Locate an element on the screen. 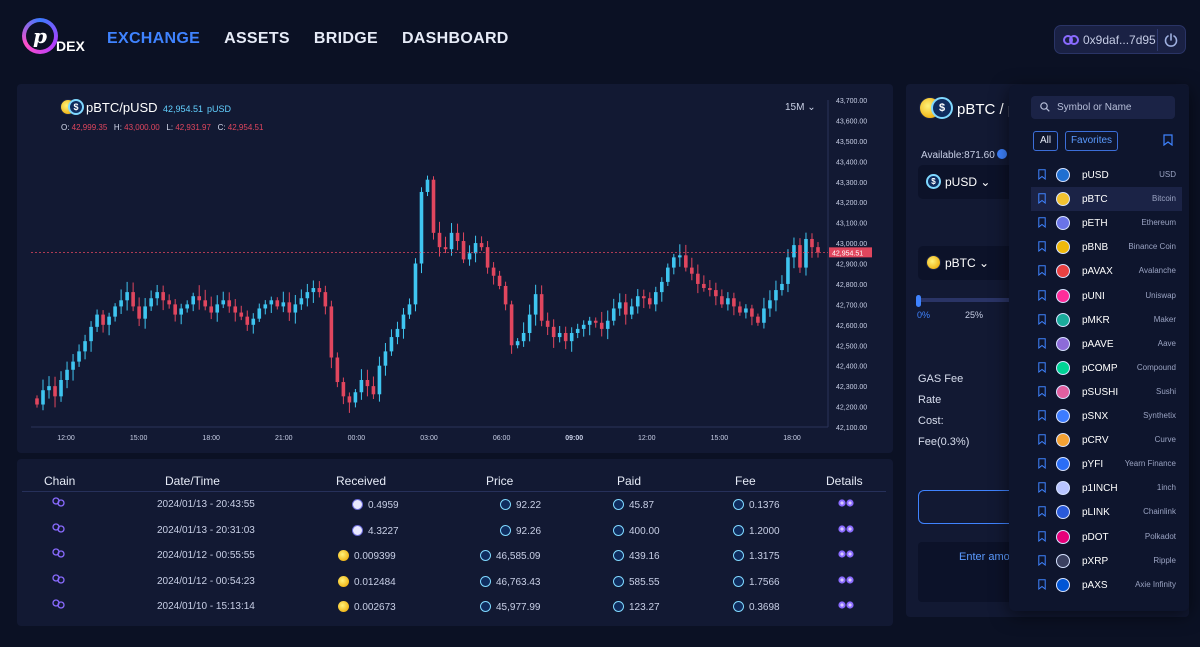 Image resolution: width=1200 pixels, height=647 pixels. x-tick-label: 15:00 is located at coordinates (139, 438).